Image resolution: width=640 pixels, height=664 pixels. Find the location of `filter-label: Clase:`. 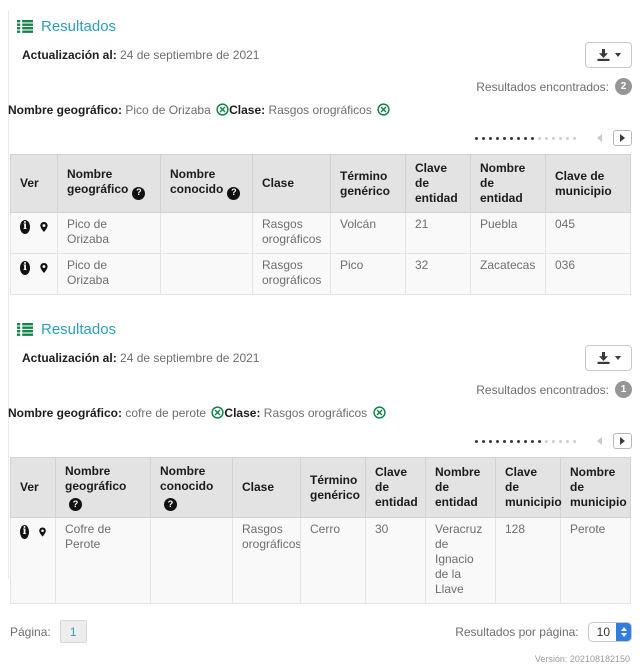

filter-label: Clase: is located at coordinates (242, 413).